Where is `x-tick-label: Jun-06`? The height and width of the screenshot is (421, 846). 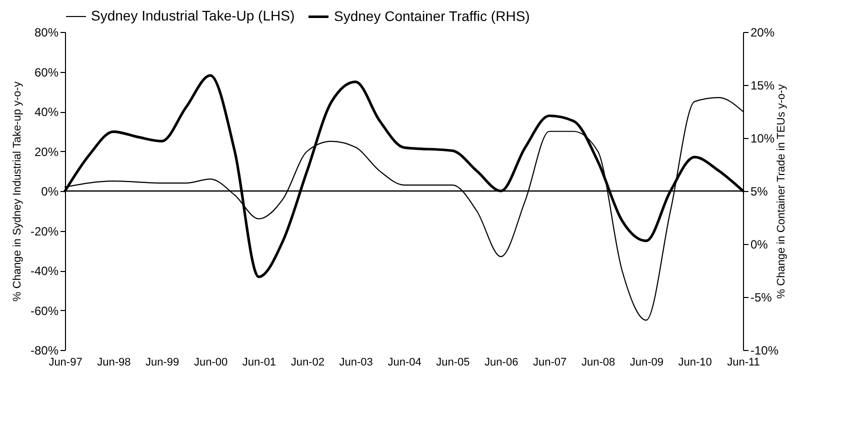
x-tick-label: Jun-06 is located at coordinates (501, 362).